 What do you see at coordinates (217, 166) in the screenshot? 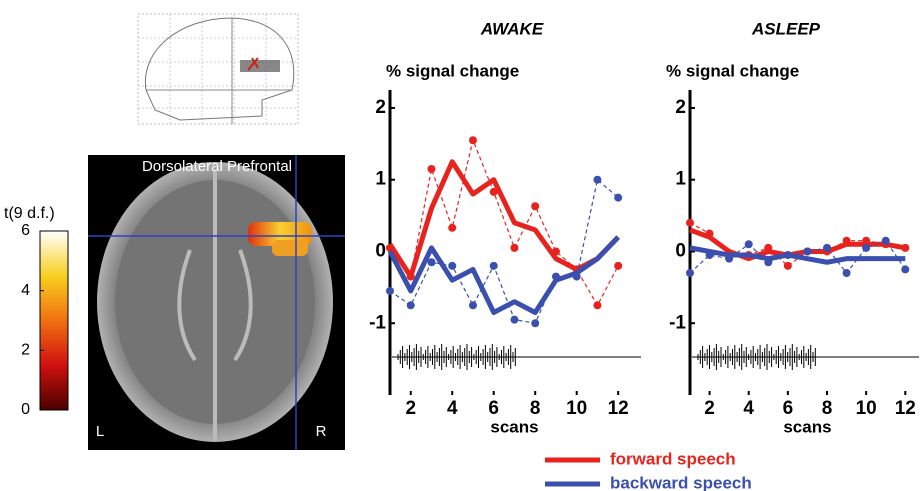
I see `image-title: Dorsolateral Prefrontal` at bounding box center [217, 166].